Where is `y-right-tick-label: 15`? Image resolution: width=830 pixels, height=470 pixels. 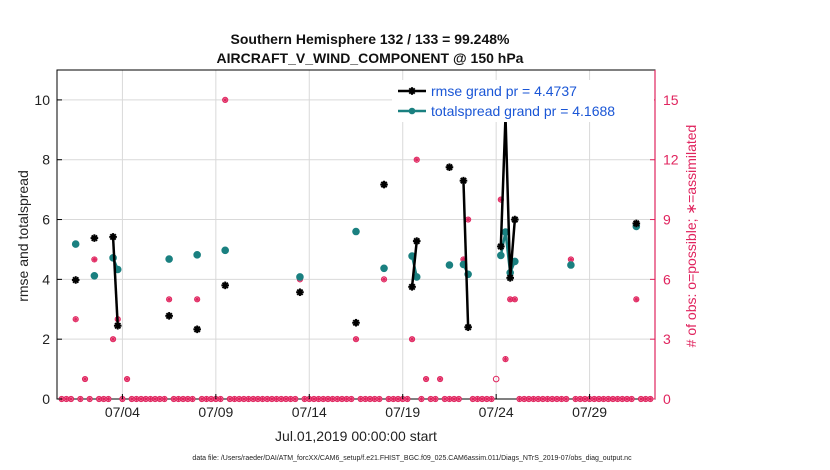 y-right-tick-label: 15 is located at coordinates (671, 100).